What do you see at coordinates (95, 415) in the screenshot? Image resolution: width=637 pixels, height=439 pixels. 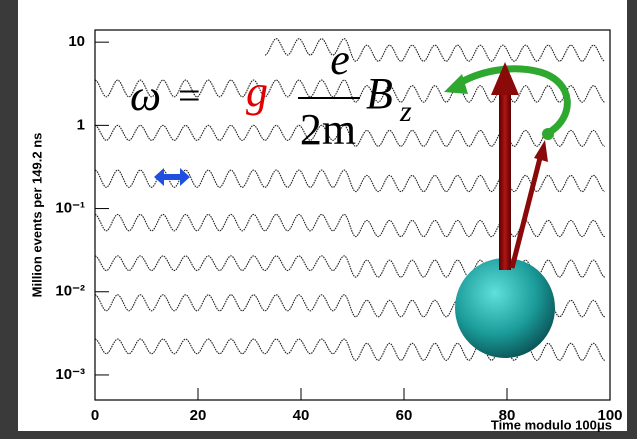 I see `x-tick-label: 0` at bounding box center [95, 415].